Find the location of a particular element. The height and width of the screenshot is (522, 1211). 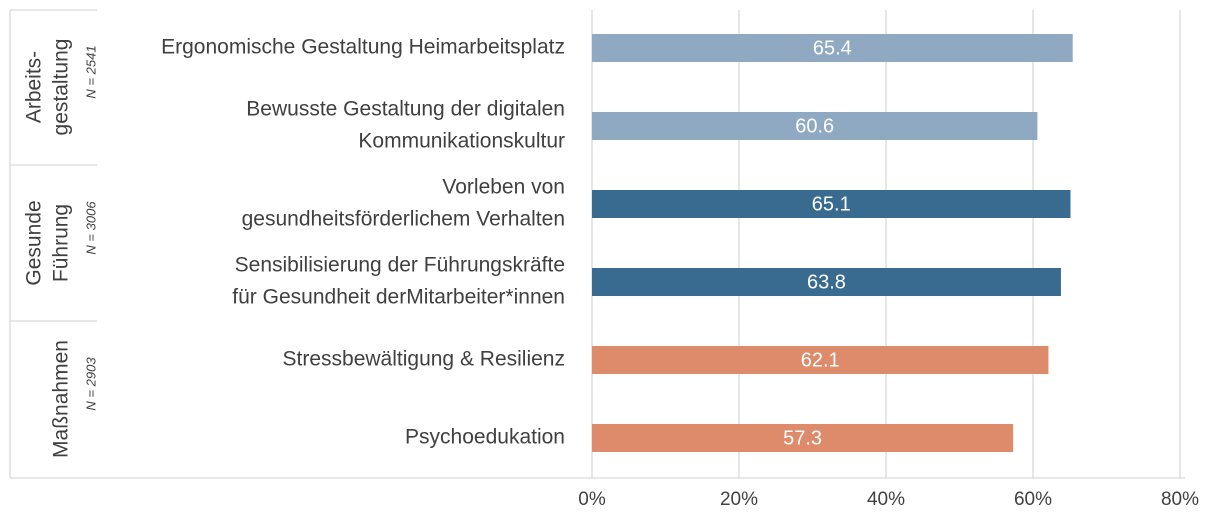

x-tick-label: 40% is located at coordinates (886, 499).